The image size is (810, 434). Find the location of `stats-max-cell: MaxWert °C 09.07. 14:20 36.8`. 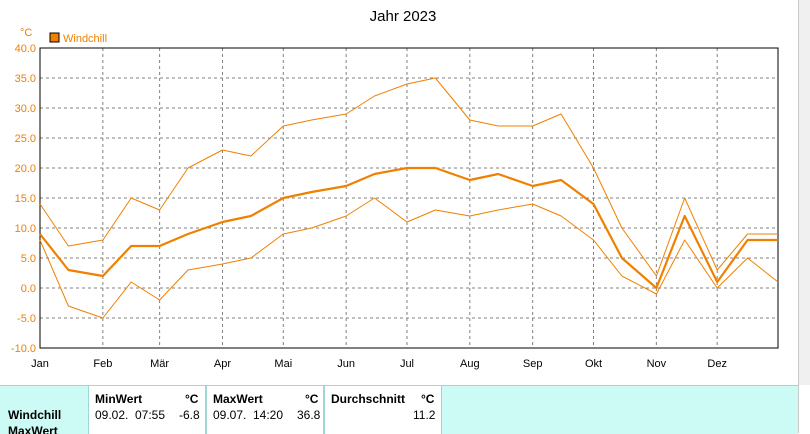

stats-max-cell: MaxWert °C 09.07. 14:20 36.8 is located at coordinates (265, 410).